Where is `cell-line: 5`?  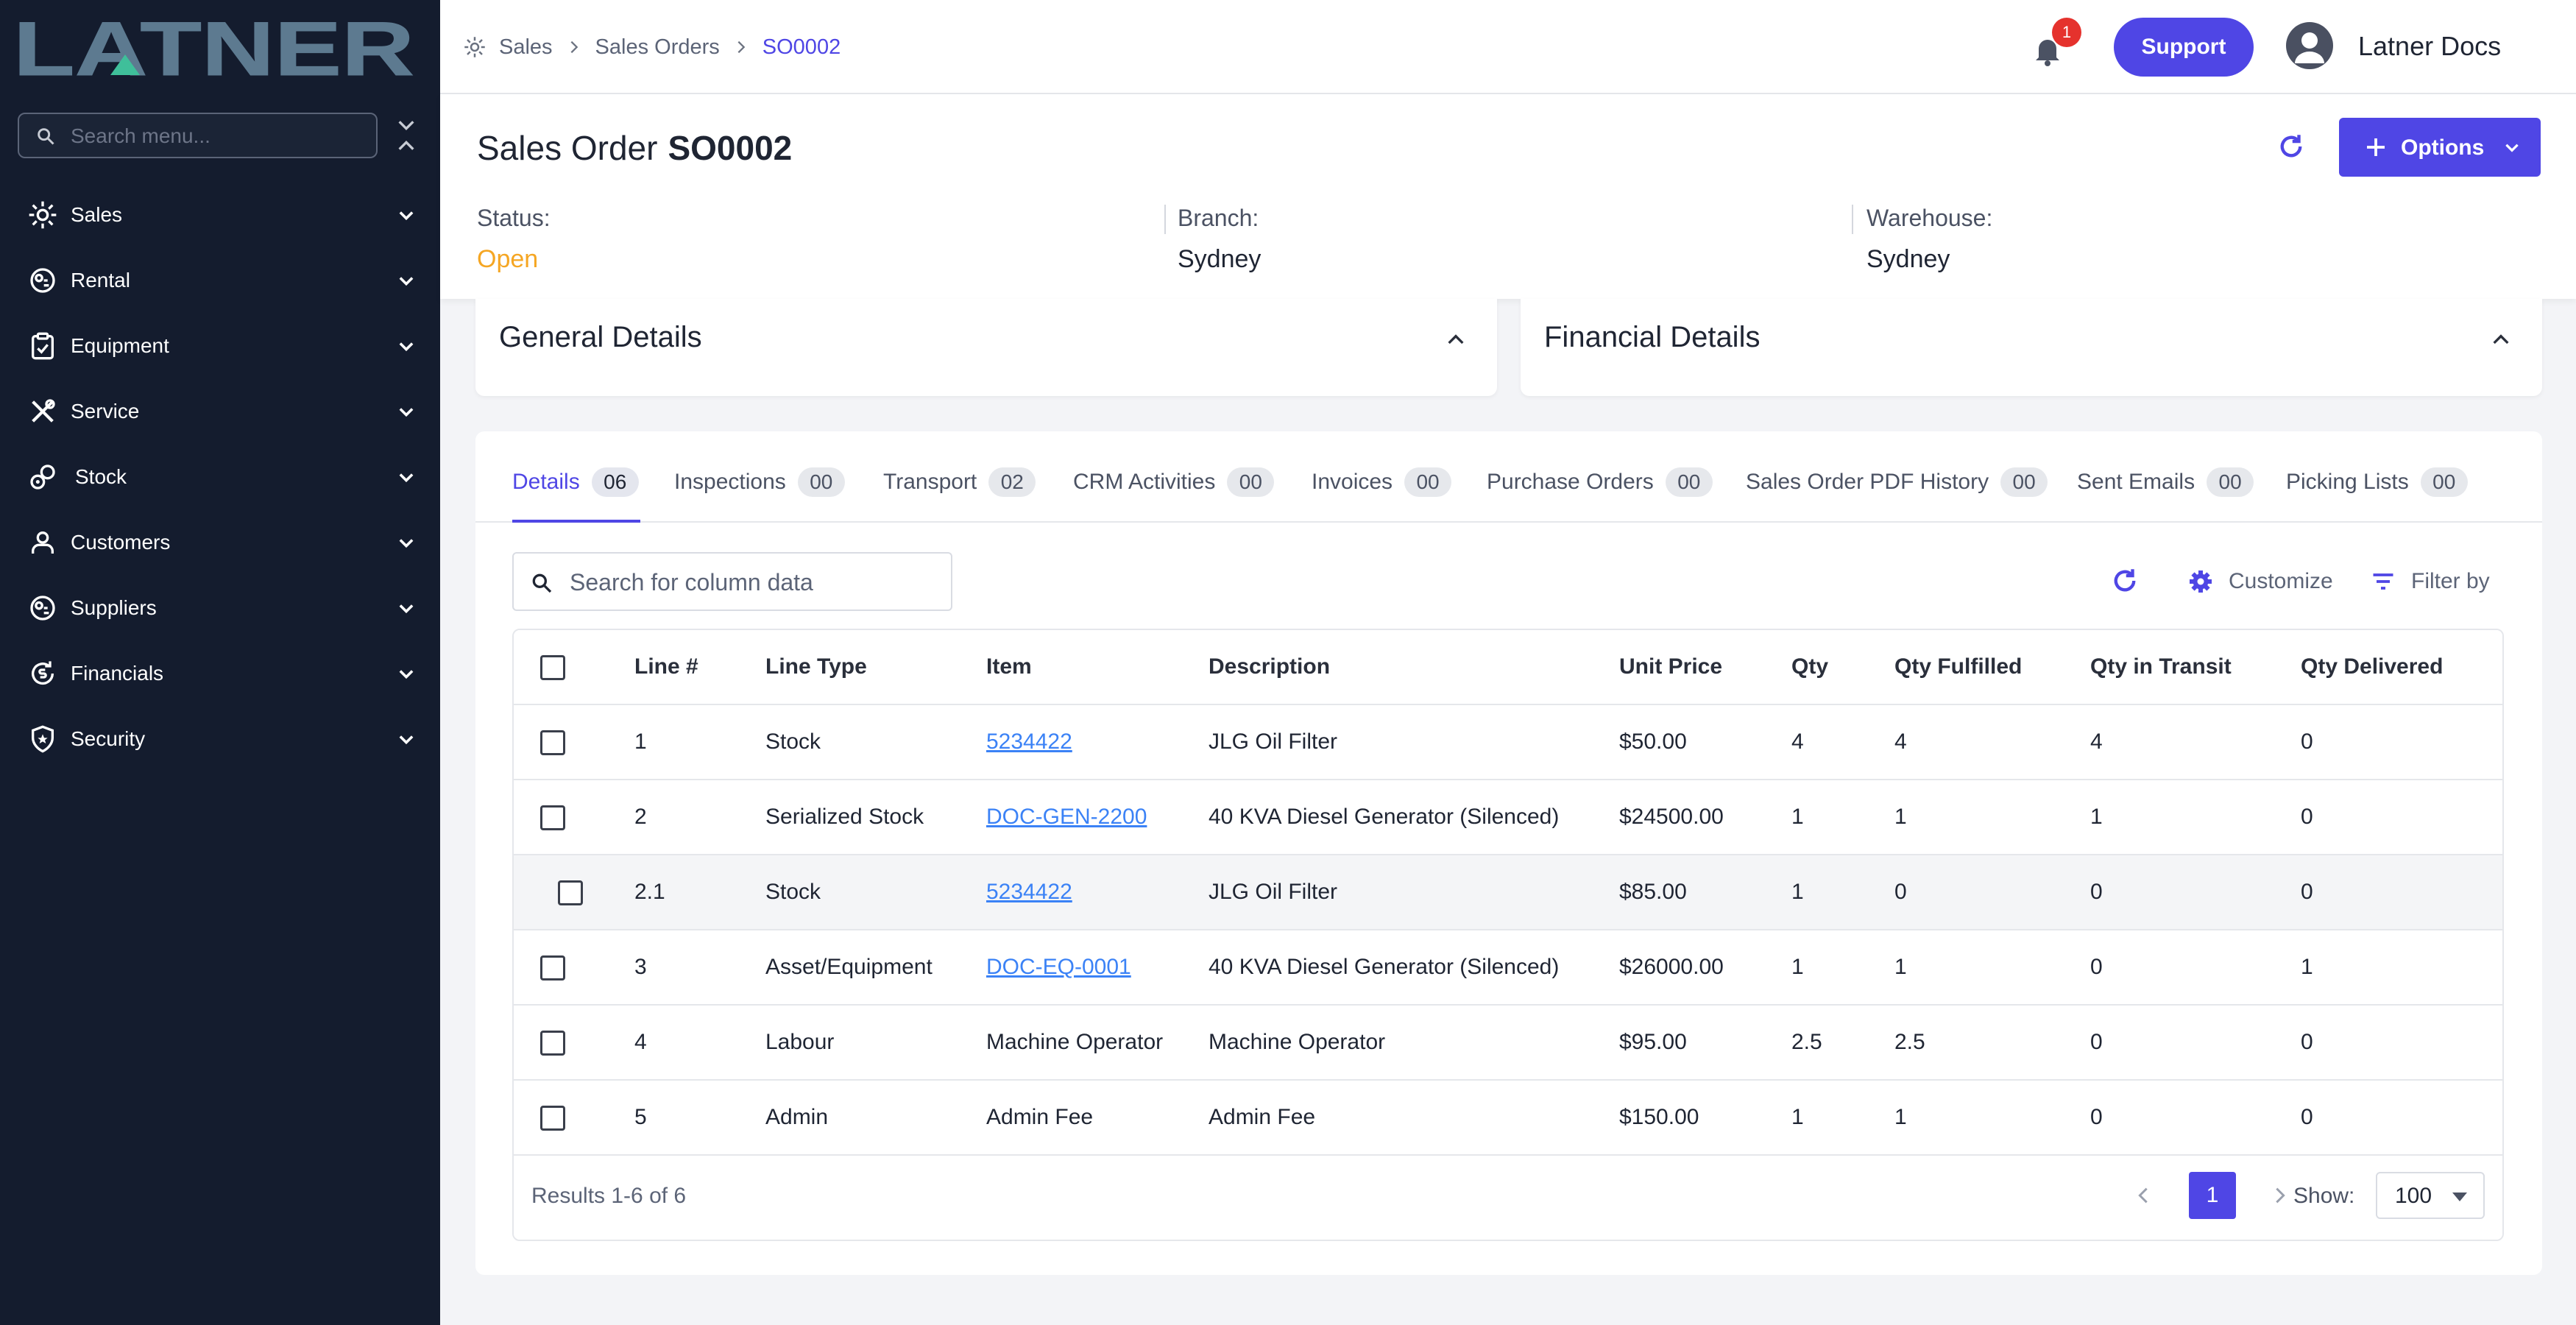
cell-line: 5 is located at coordinates (640, 1117).